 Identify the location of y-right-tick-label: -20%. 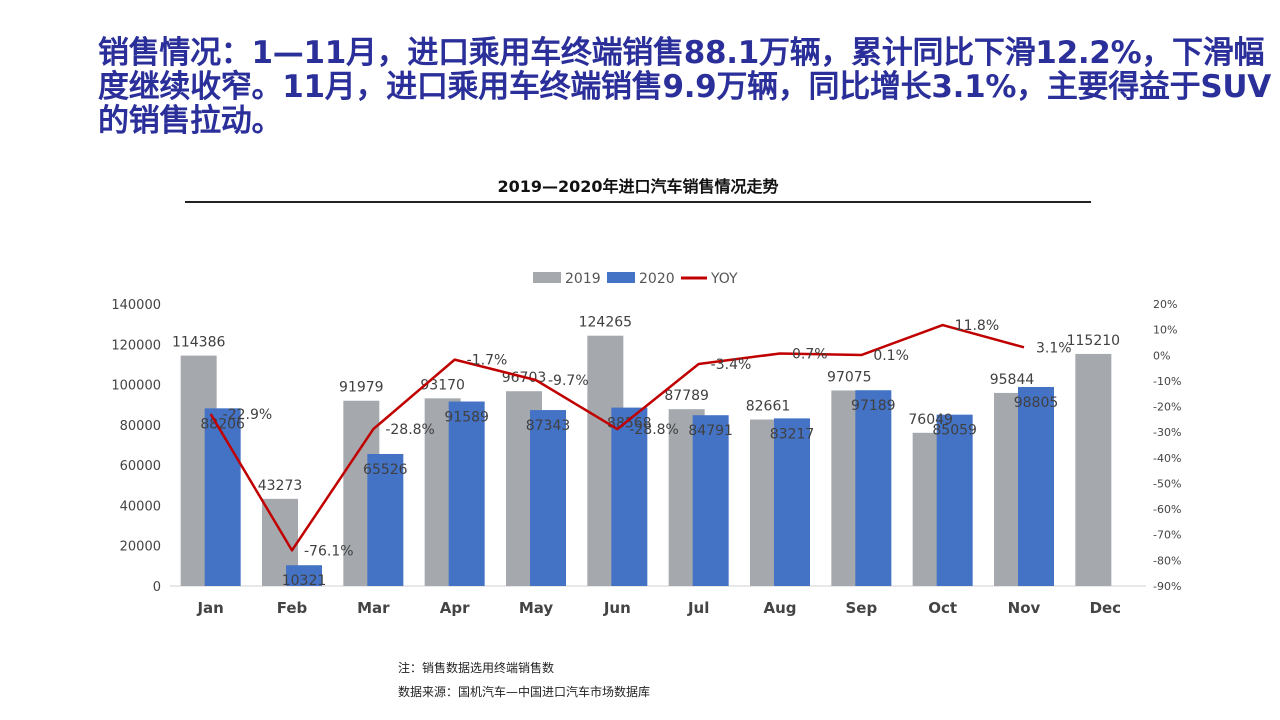
(1167, 407).